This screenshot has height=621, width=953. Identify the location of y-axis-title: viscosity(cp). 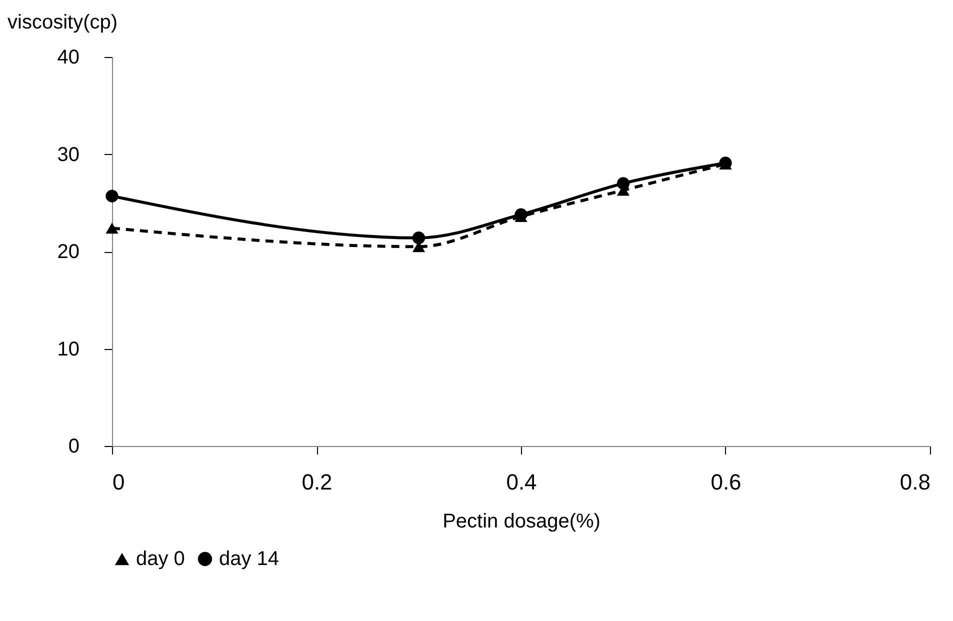
(63, 23).